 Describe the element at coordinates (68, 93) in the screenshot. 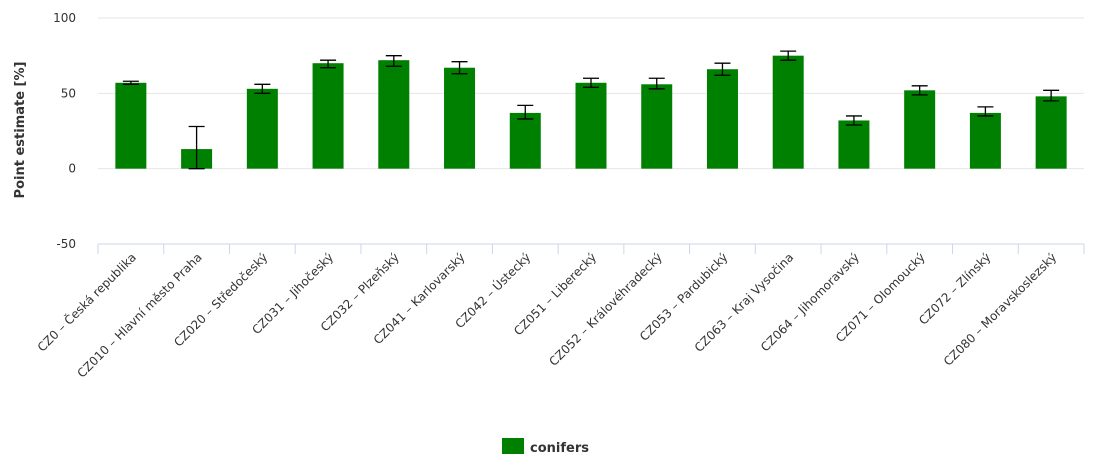

I see `y-tick-label: 50` at that location.